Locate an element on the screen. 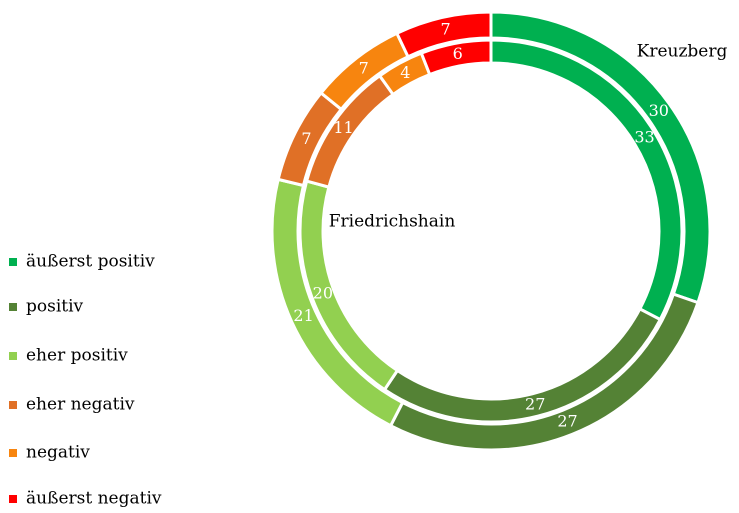 The width and height of the screenshot is (739, 513). series-label: Kreuzberg is located at coordinates (682, 52).